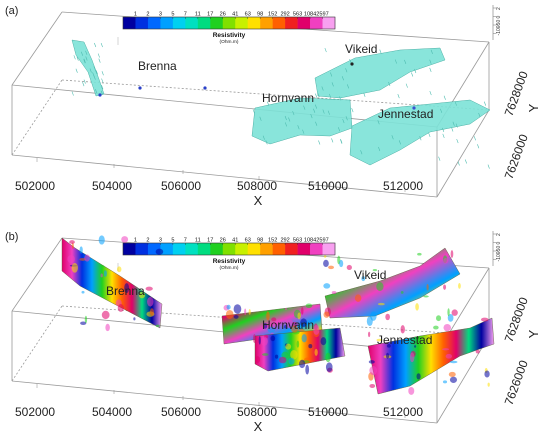 The height and width of the screenshot is (441, 550). What do you see at coordinates (380, 73) in the screenshot?
I see `volume-body` at bounding box center [380, 73].